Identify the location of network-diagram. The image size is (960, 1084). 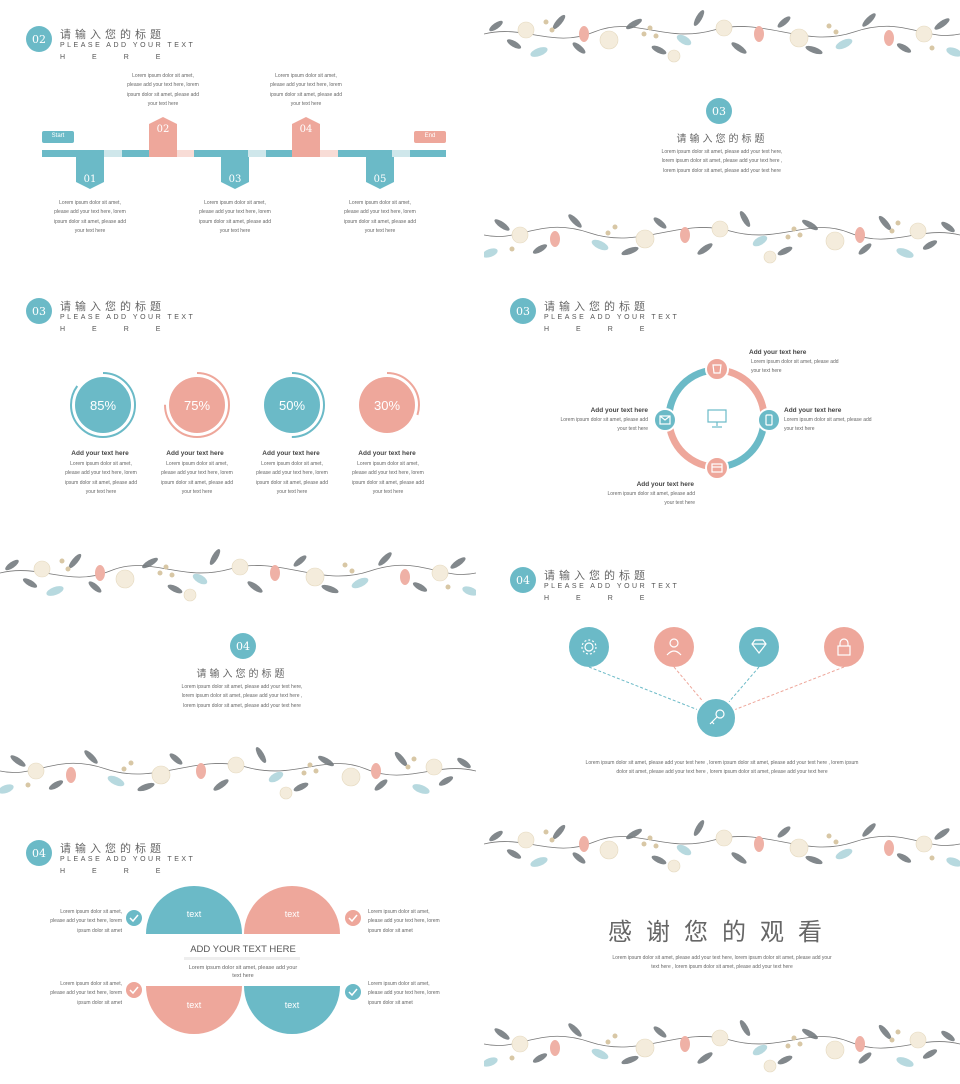
(716, 683).